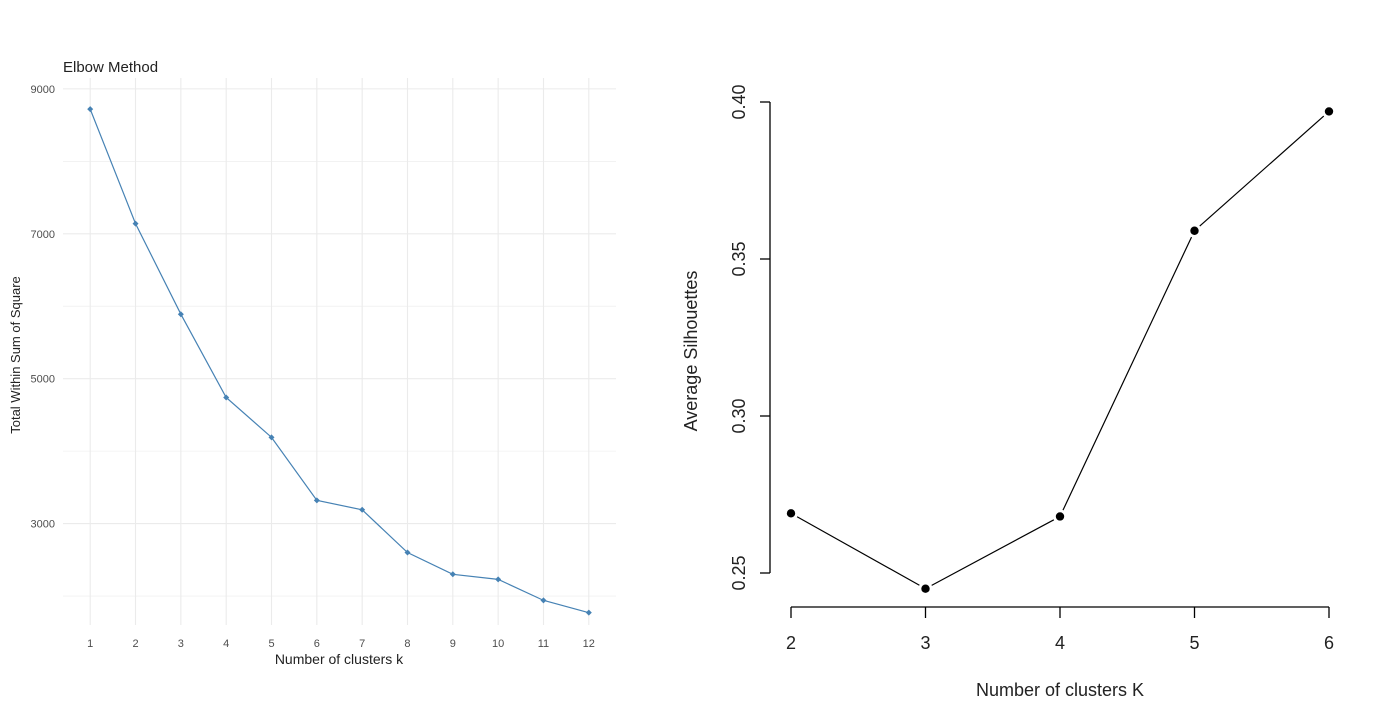  Describe the element at coordinates (739, 572) in the screenshot. I see `silhouette-y-tick-label: 0.25` at that location.